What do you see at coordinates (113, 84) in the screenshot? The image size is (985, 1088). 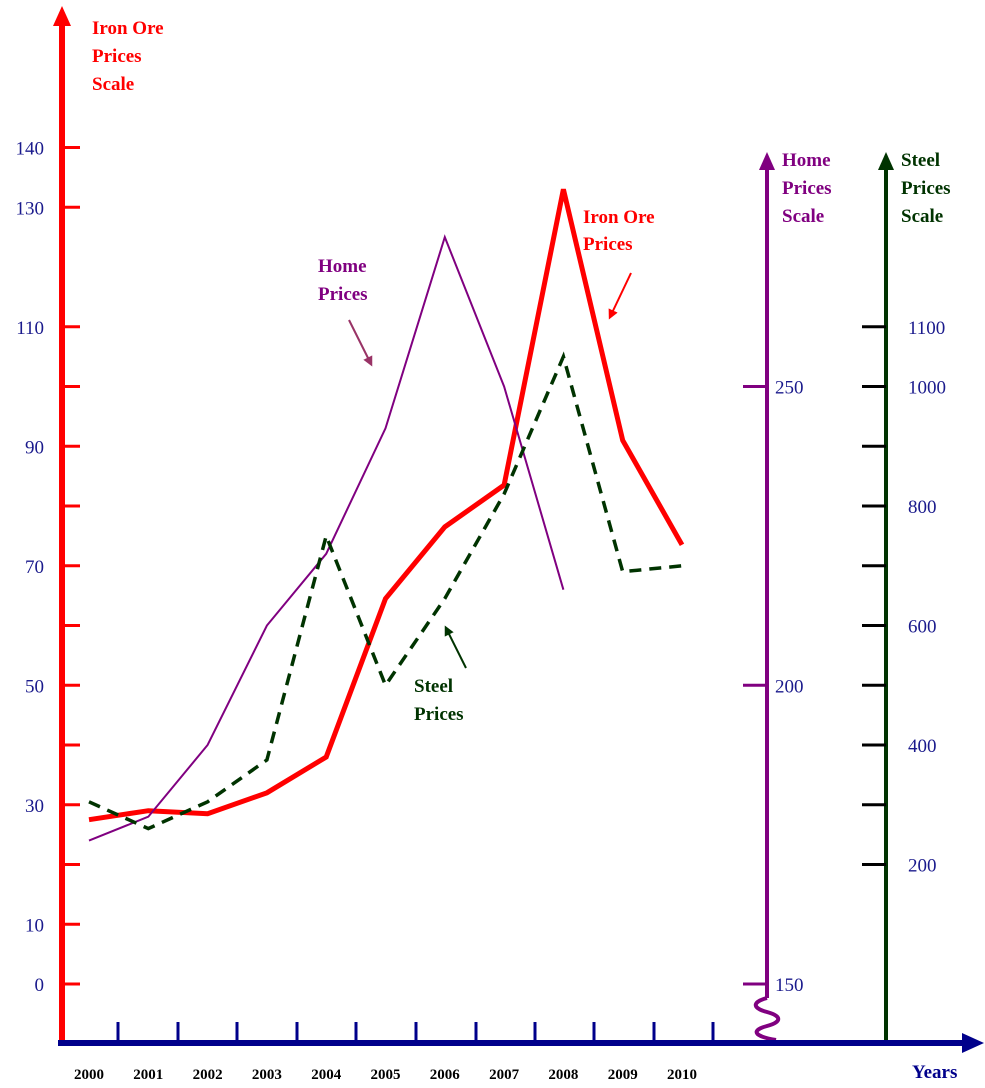 I see `iron-axis-title-line3: Scale` at bounding box center [113, 84].